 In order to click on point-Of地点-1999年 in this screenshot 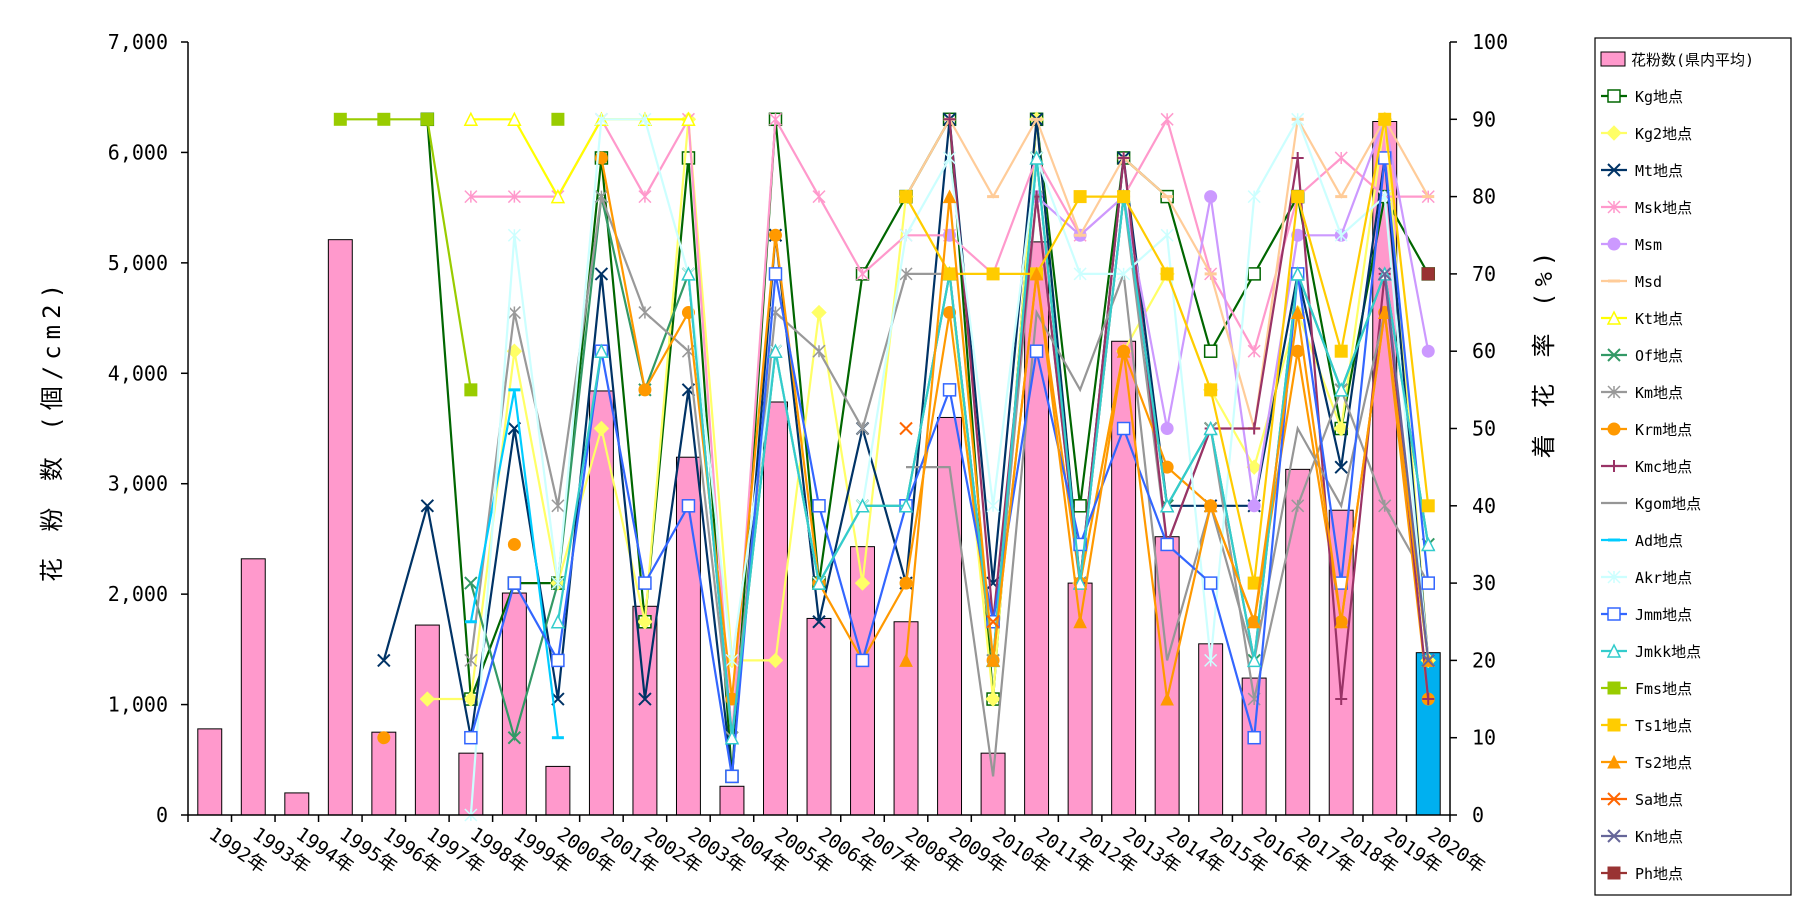, I will do `click(514, 737)`.